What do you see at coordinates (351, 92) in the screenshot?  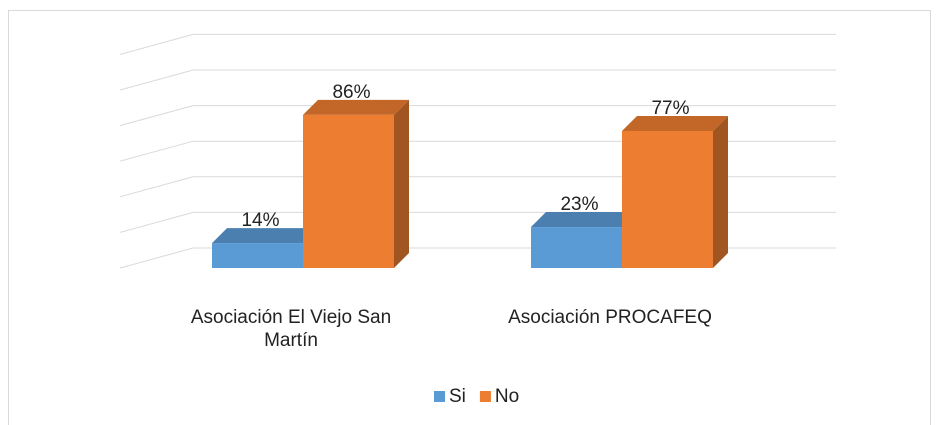 I see `data-label: 86%` at bounding box center [351, 92].